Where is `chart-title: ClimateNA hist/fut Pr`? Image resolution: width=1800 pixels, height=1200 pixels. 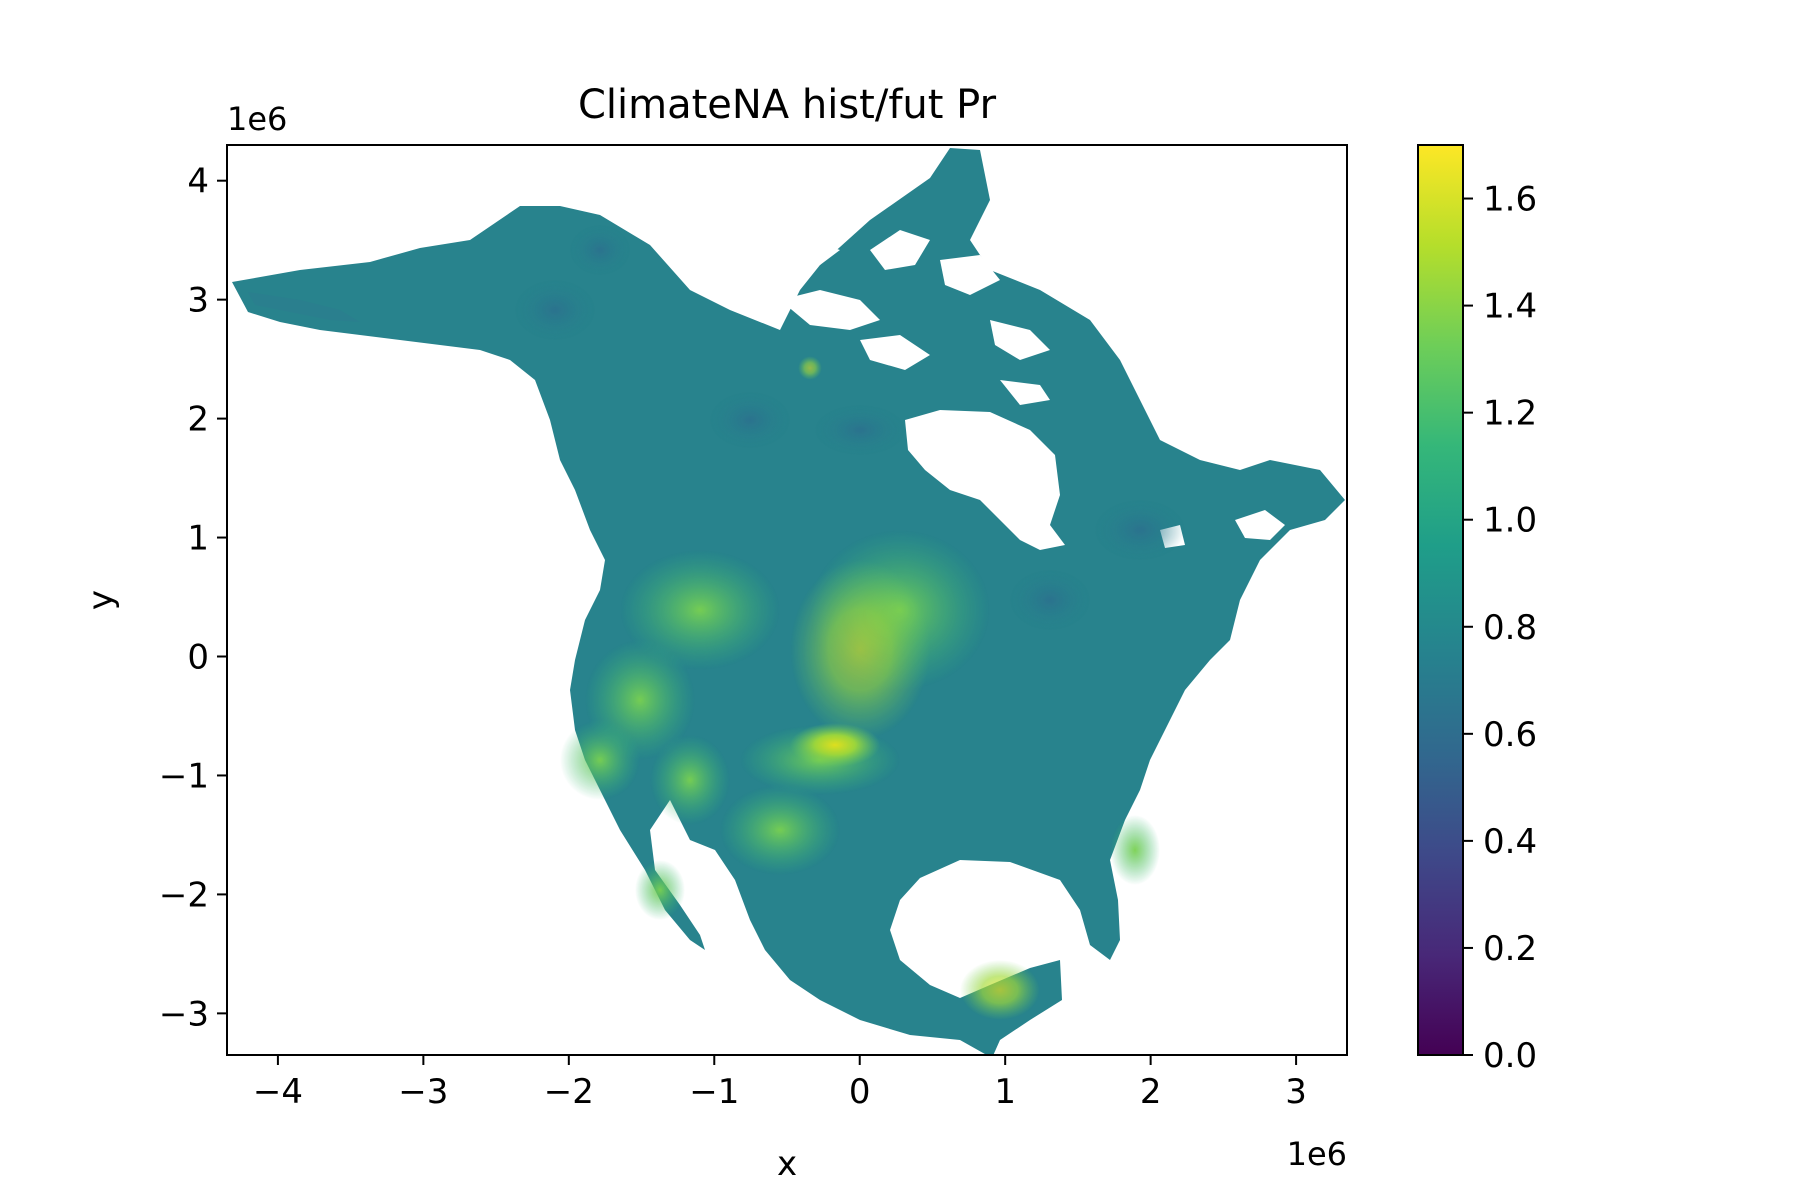 chart-title: ClimateNA hist/fut Pr is located at coordinates (787, 105).